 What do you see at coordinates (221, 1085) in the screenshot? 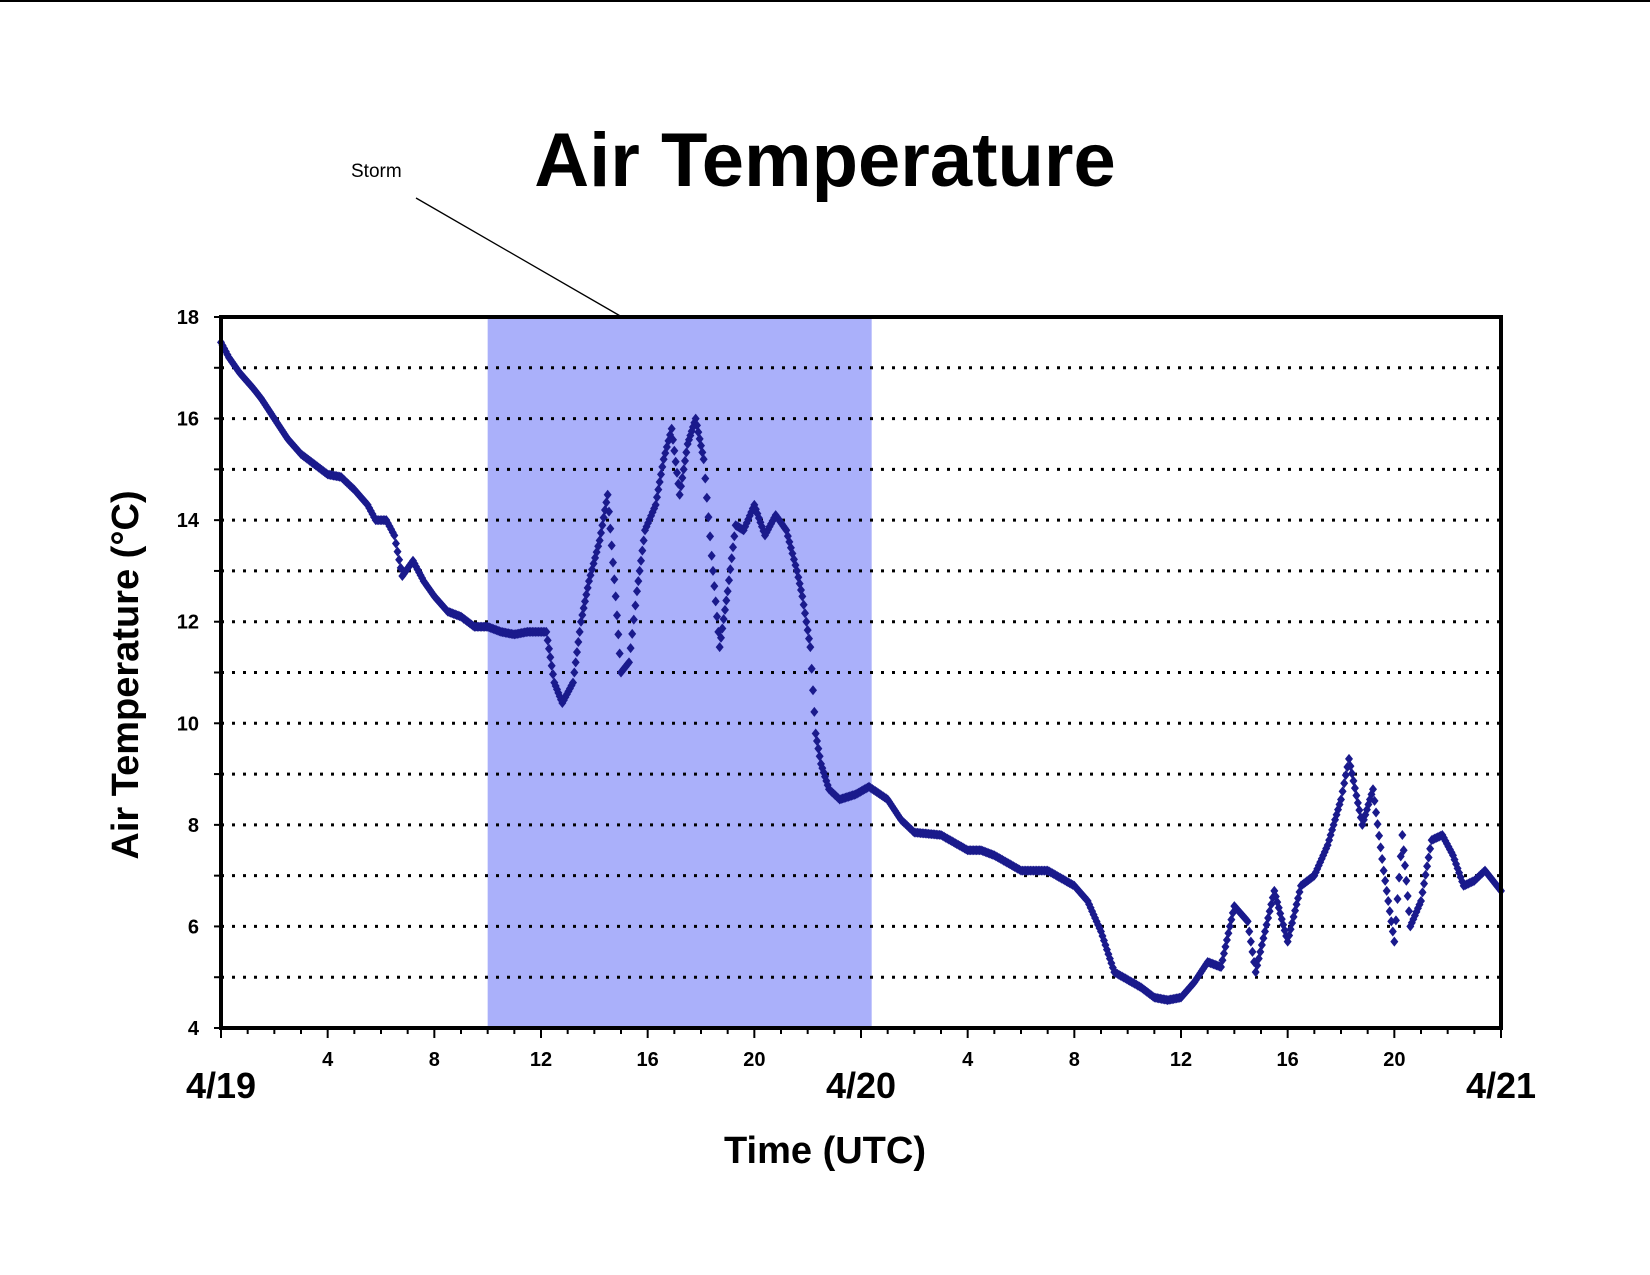
I see `x-date-label: 4/19` at bounding box center [221, 1085].